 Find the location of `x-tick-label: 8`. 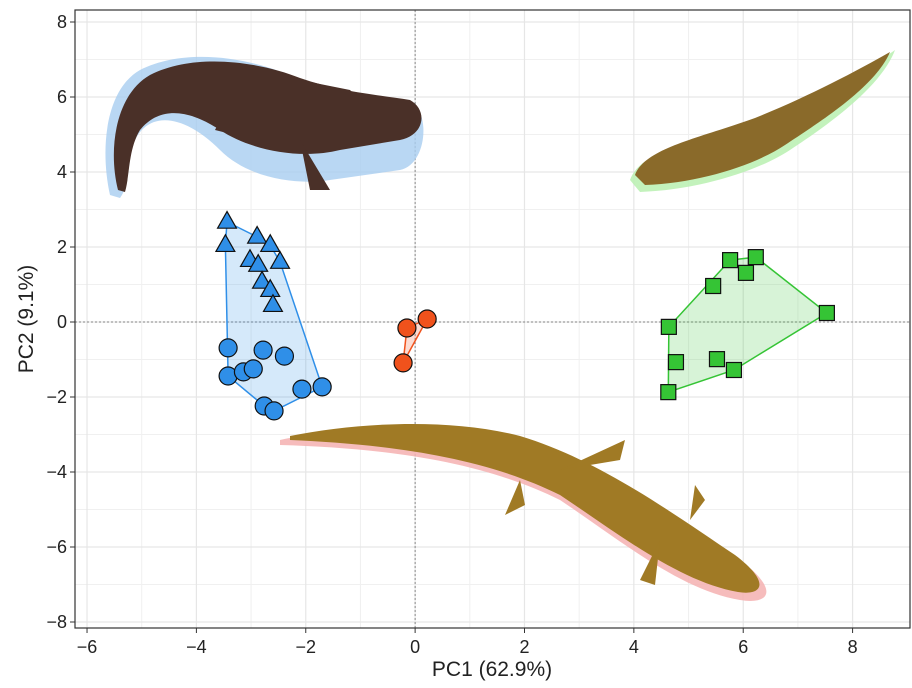

x-tick-label: 8 is located at coordinates (853, 647).